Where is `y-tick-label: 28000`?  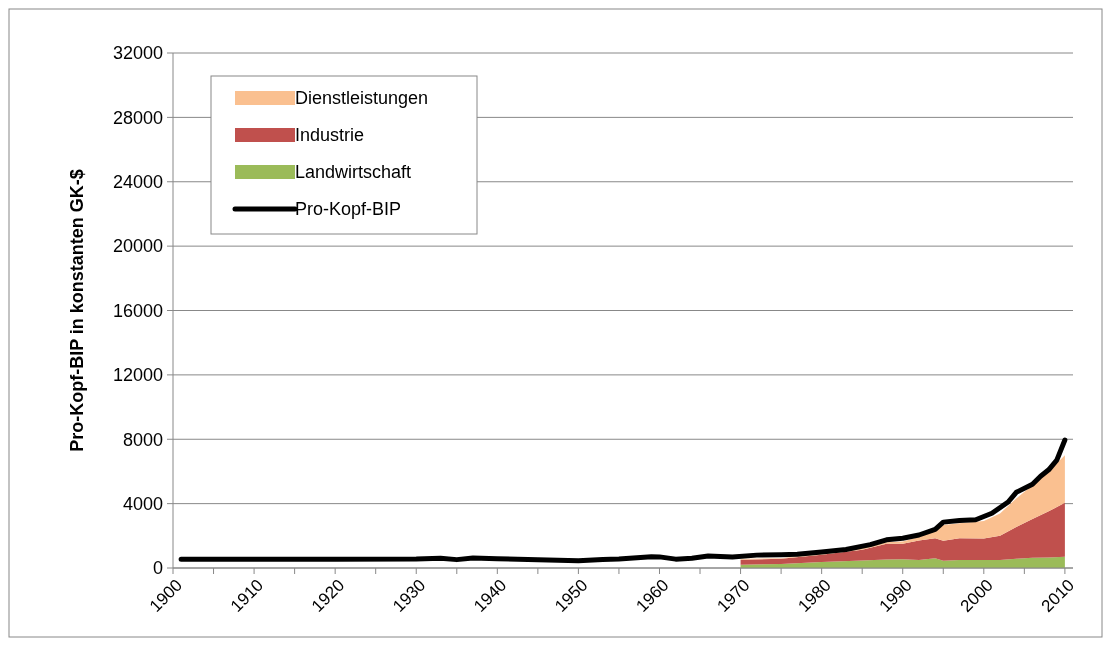
y-tick-label: 28000 is located at coordinates (137, 117).